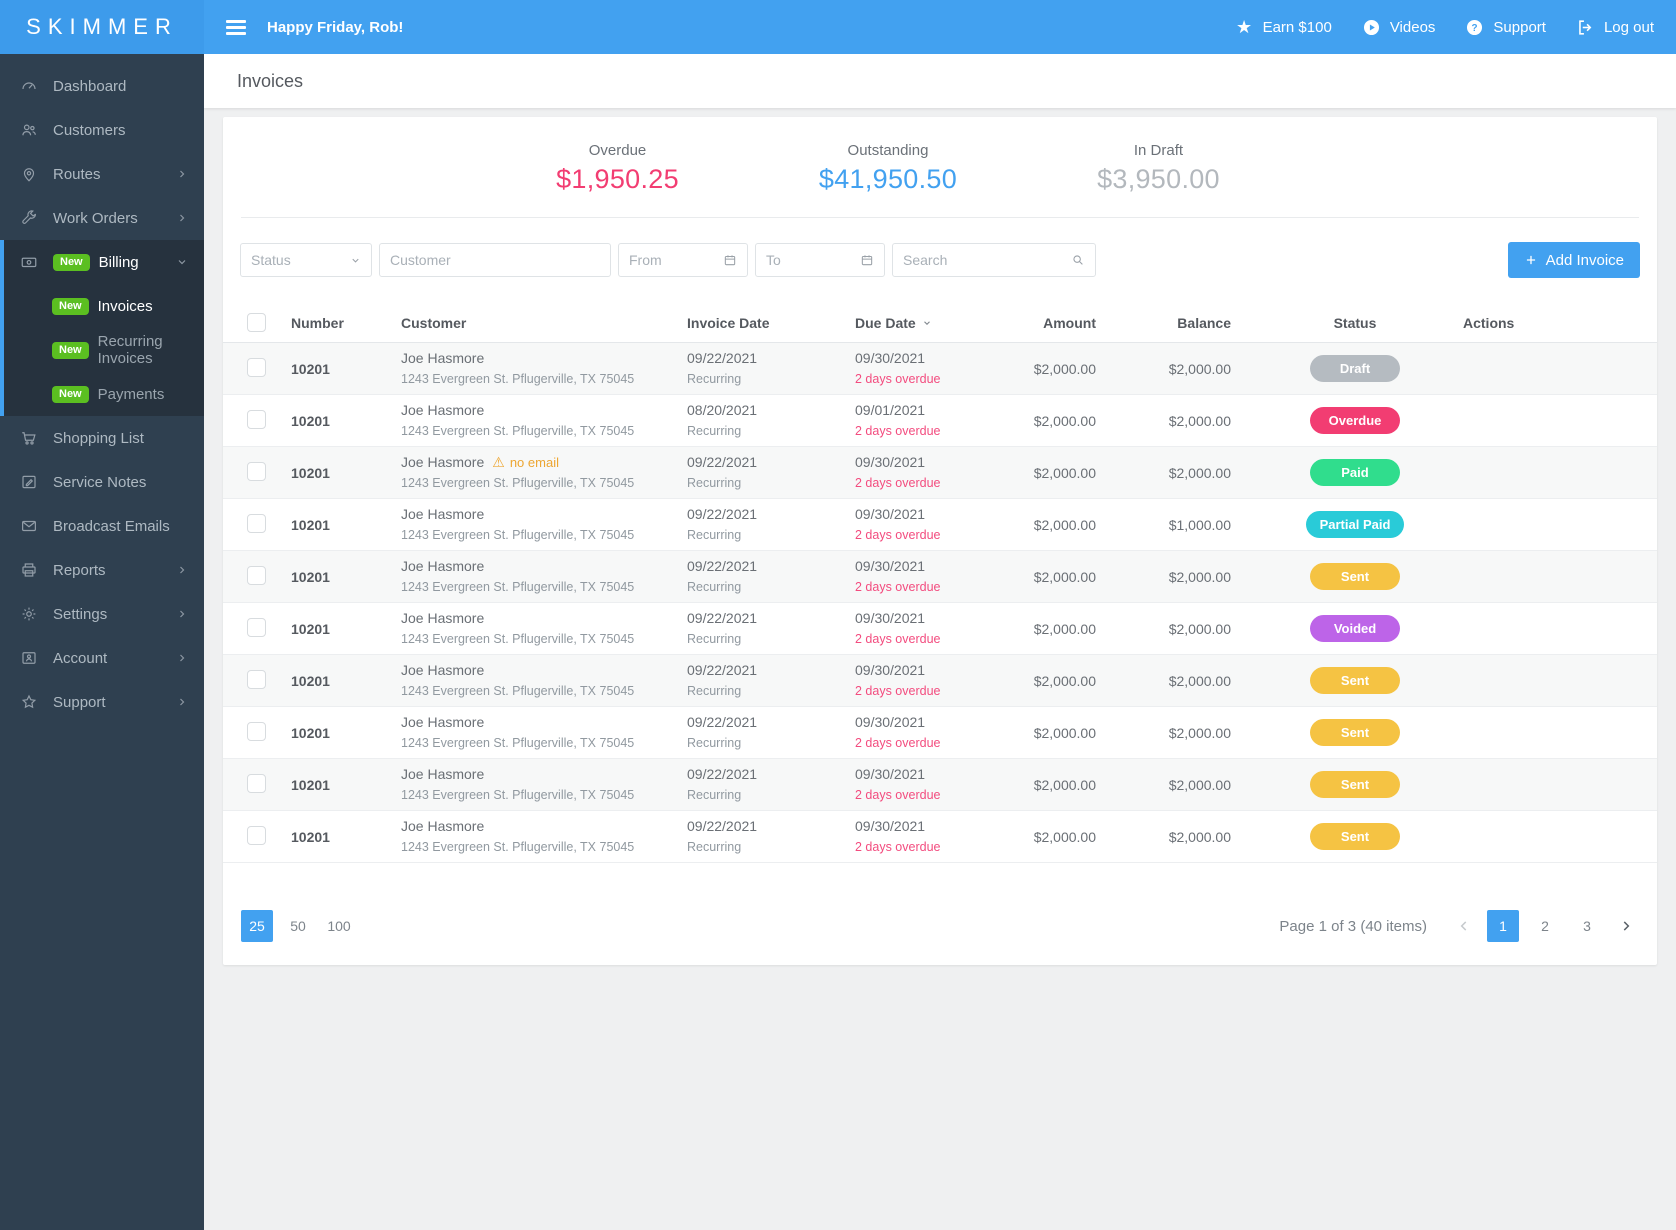  What do you see at coordinates (1204, 322) in the screenshot?
I see `column-balance: Balance` at bounding box center [1204, 322].